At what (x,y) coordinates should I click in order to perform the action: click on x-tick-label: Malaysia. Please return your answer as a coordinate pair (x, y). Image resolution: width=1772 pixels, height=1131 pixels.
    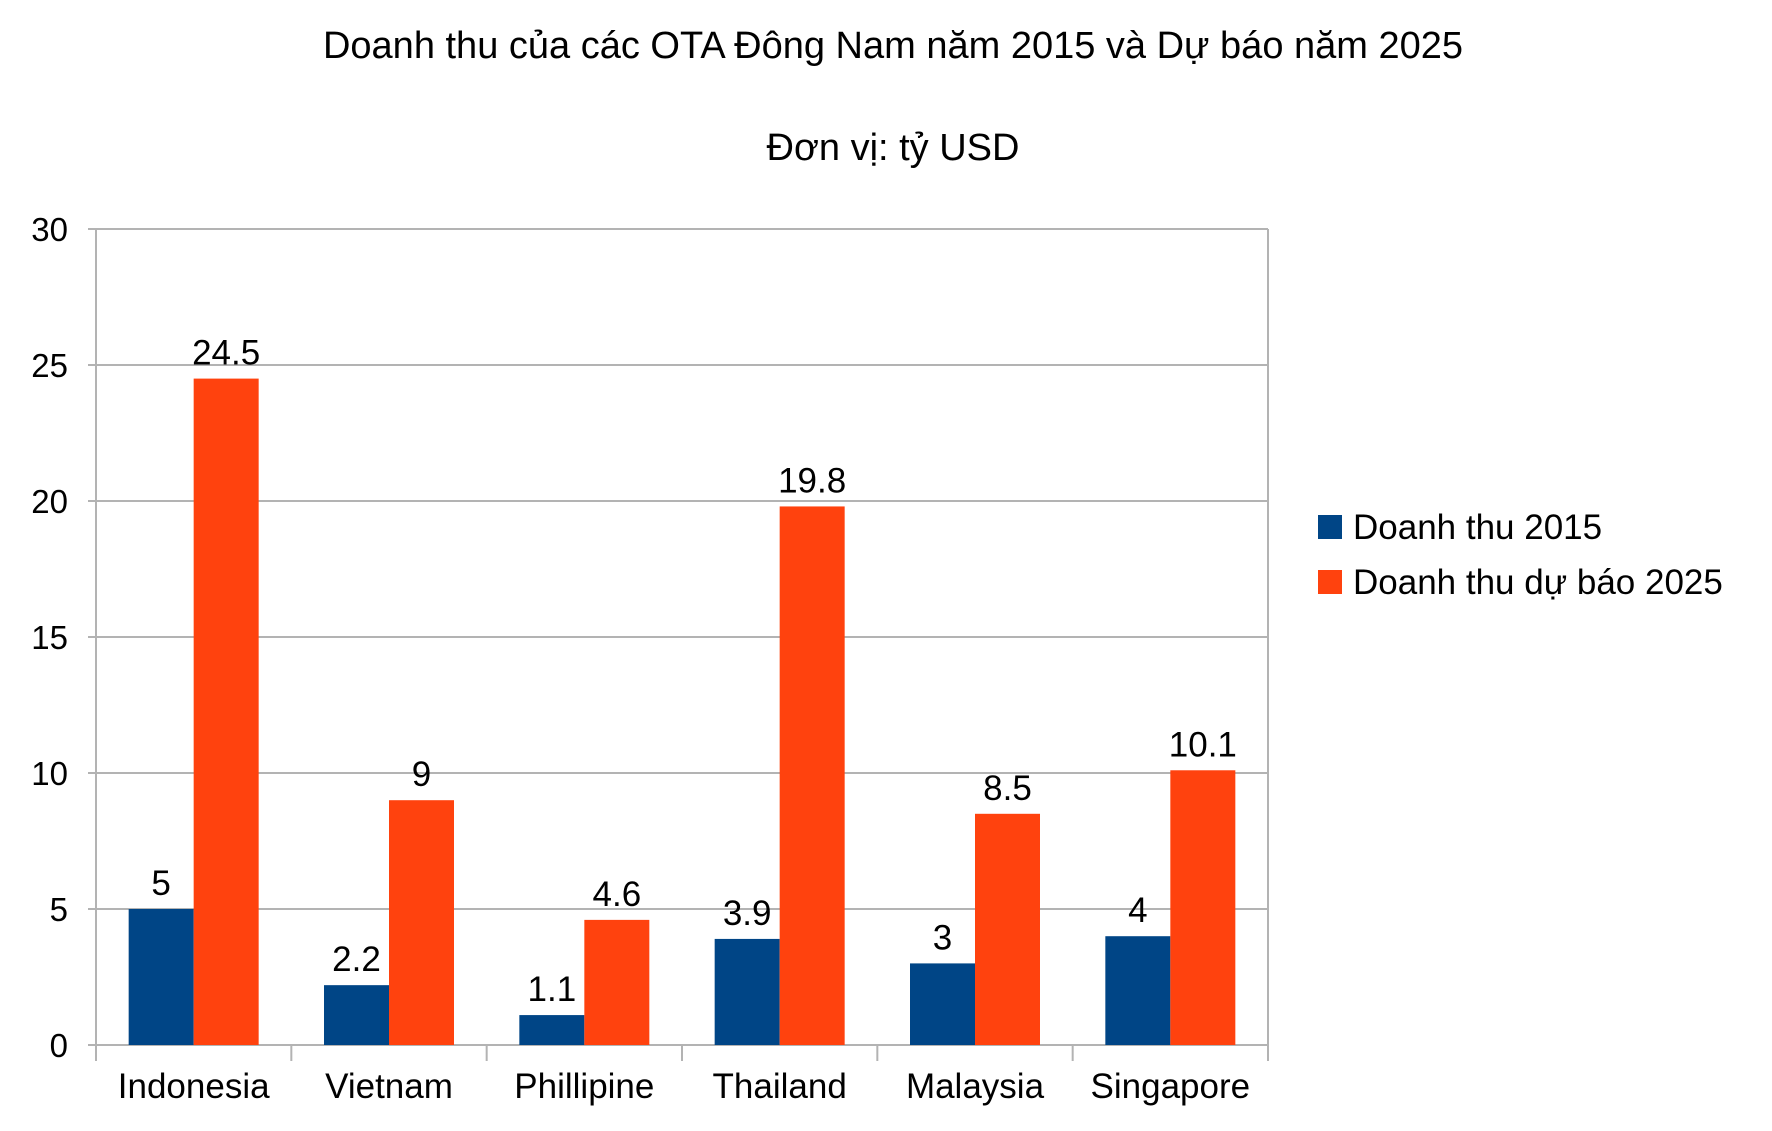
    Looking at the image, I should click on (975, 1086).